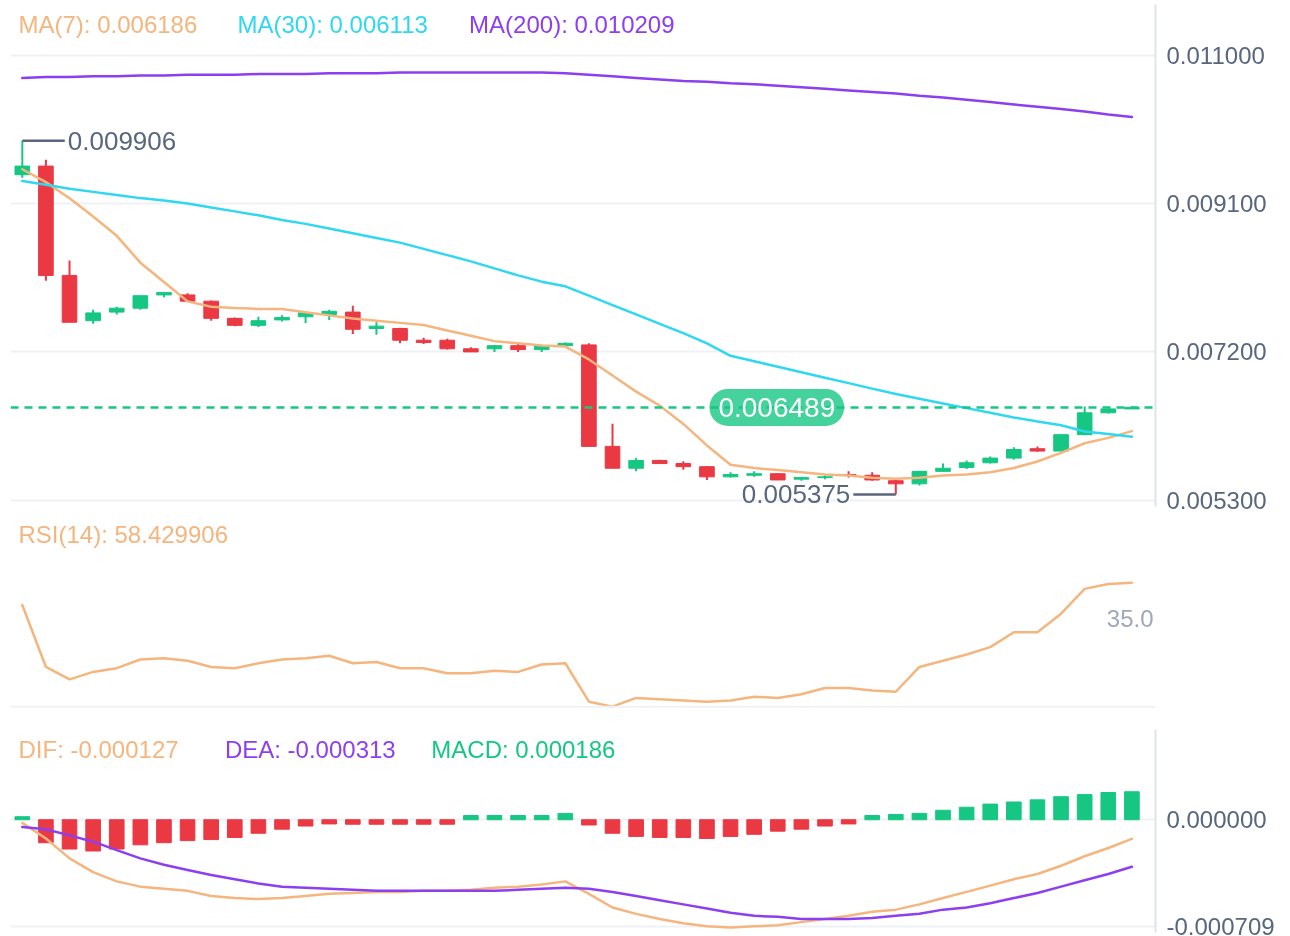 Image resolution: width=1290 pixels, height=936 pixels. Describe the element at coordinates (523, 749) in the screenshot. I see `text: MACD: 0.000186` at that location.